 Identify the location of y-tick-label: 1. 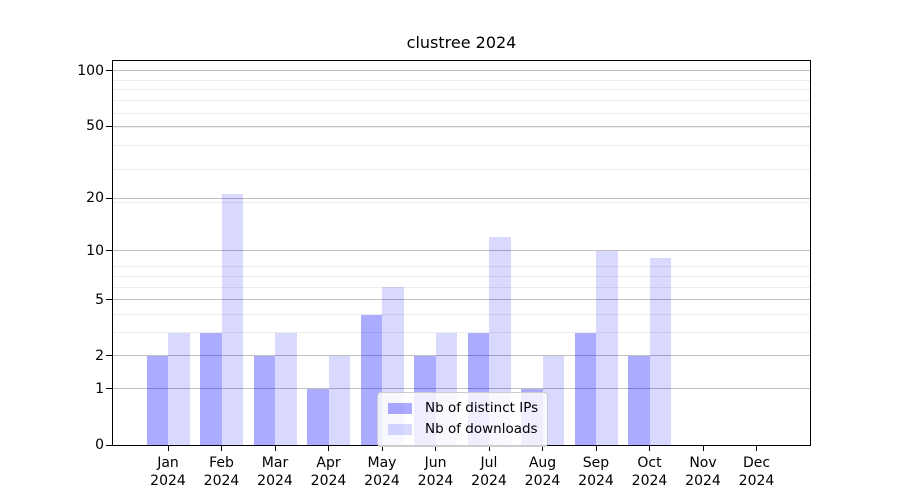
(99, 388).